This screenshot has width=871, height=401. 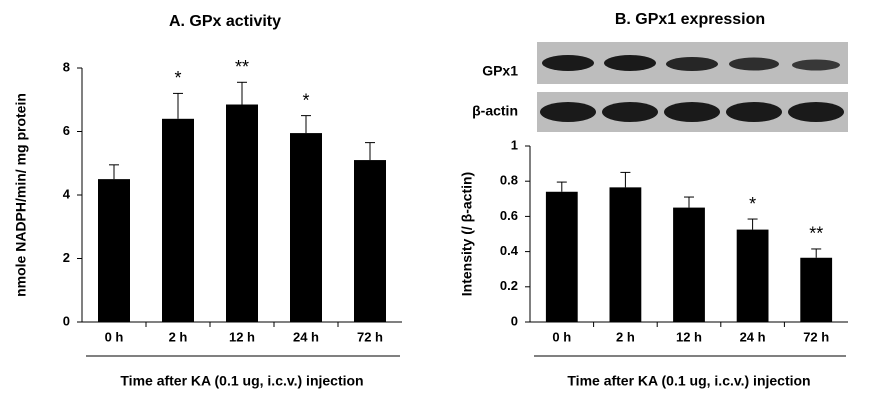 What do you see at coordinates (21, 195) in the screenshot?
I see `y-axis-label: nmole NADPH/min/ mg protein` at bounding box center [21, 195].